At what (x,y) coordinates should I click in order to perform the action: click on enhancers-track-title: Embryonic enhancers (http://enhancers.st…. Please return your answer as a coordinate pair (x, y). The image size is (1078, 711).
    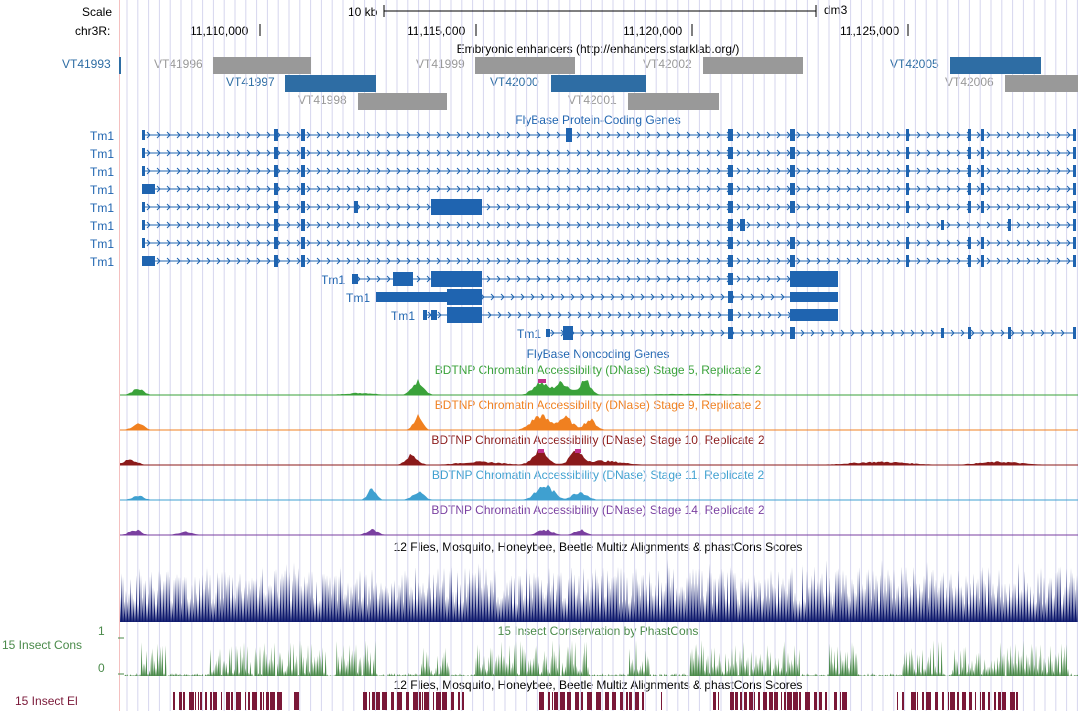
    Looking at the image, I should click on (598, 49).